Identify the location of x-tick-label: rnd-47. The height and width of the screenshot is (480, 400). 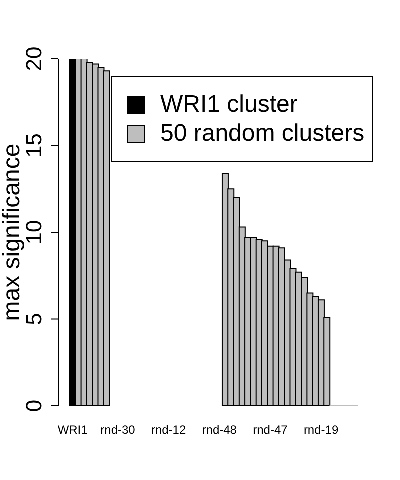
(270, 430).